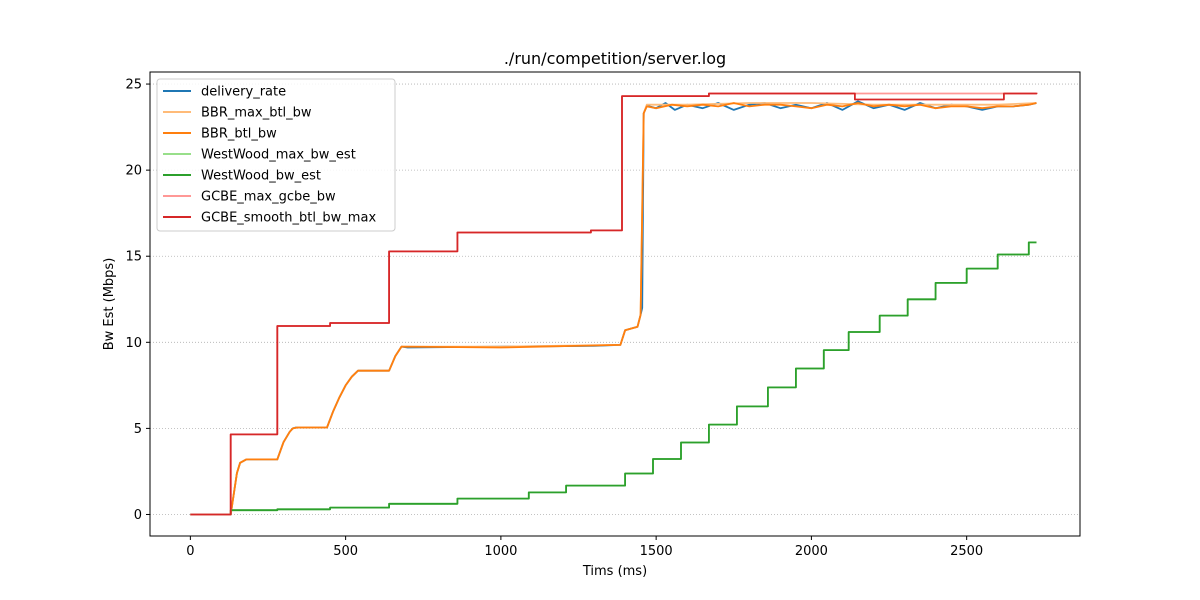 This screenshot has width=1200, height=600. What do you see at coordinates (615, 58) in the screenshot?
I see `chart-title: ./run/competition/server.log` at bounding box center [615, 58].